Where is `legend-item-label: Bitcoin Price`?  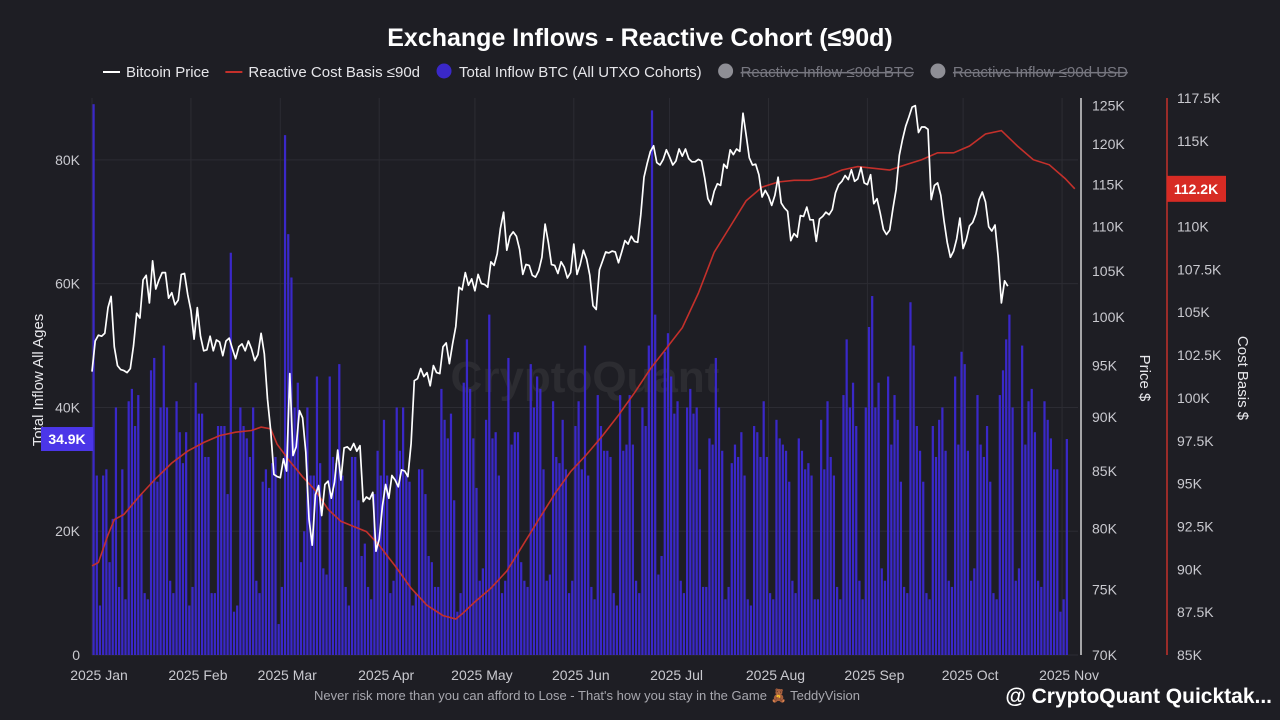
legend-item-label: Bitcoin Price is located at coordinates (167, 72).